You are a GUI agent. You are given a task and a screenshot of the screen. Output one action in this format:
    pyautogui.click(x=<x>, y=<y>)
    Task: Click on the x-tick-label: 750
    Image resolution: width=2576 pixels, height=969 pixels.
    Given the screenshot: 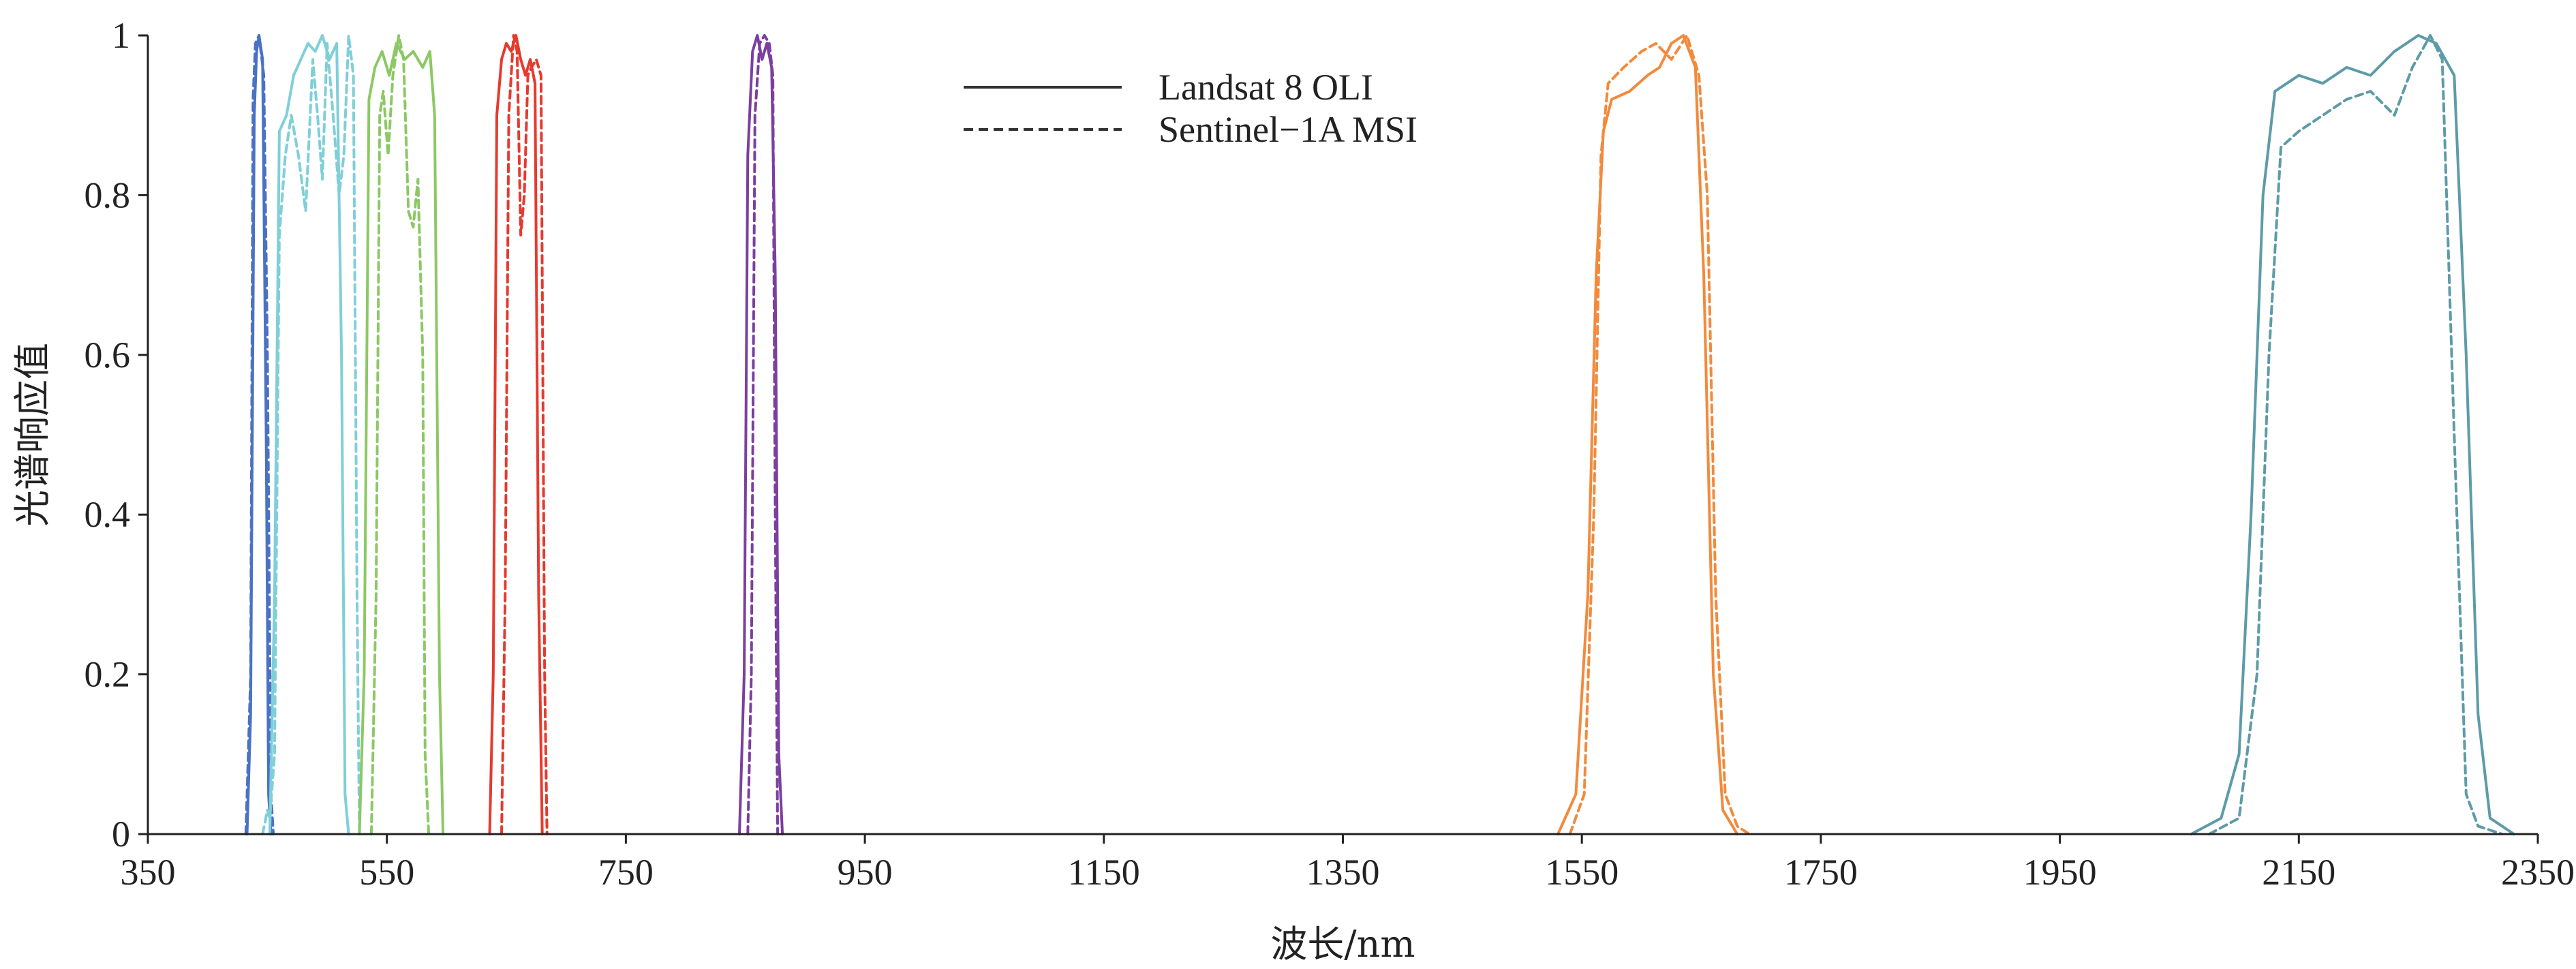 What is the action you would take?
    pyautogui.click(x=626, y=872)
    